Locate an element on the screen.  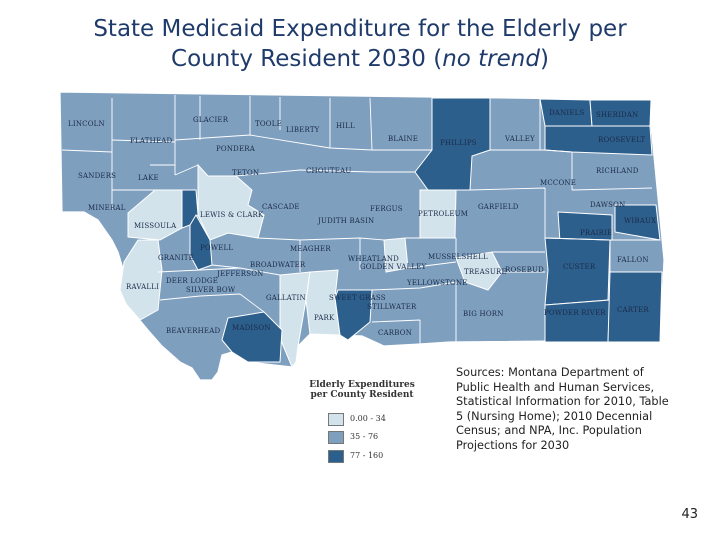
legend-title: Elderly Expenditures per County Resident is located at coordinates (362, 390).